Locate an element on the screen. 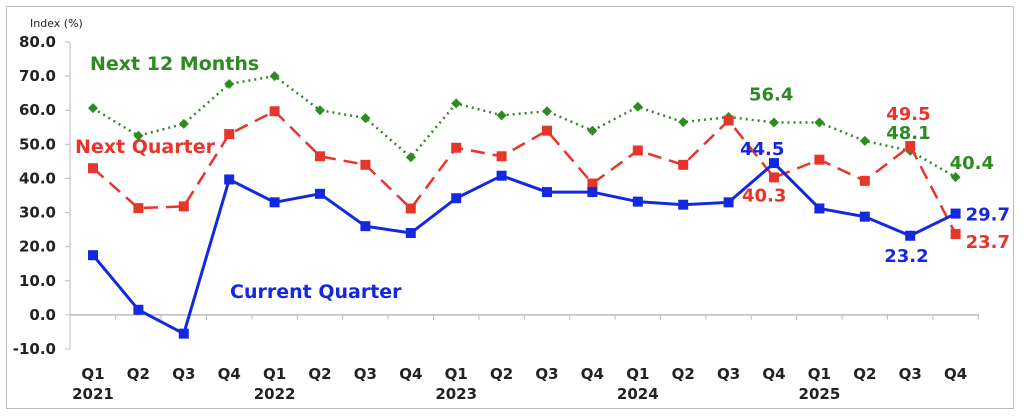 This screenshot has height=417, width=1024. data-label: 48.1 is located at coordinates (908, 133).